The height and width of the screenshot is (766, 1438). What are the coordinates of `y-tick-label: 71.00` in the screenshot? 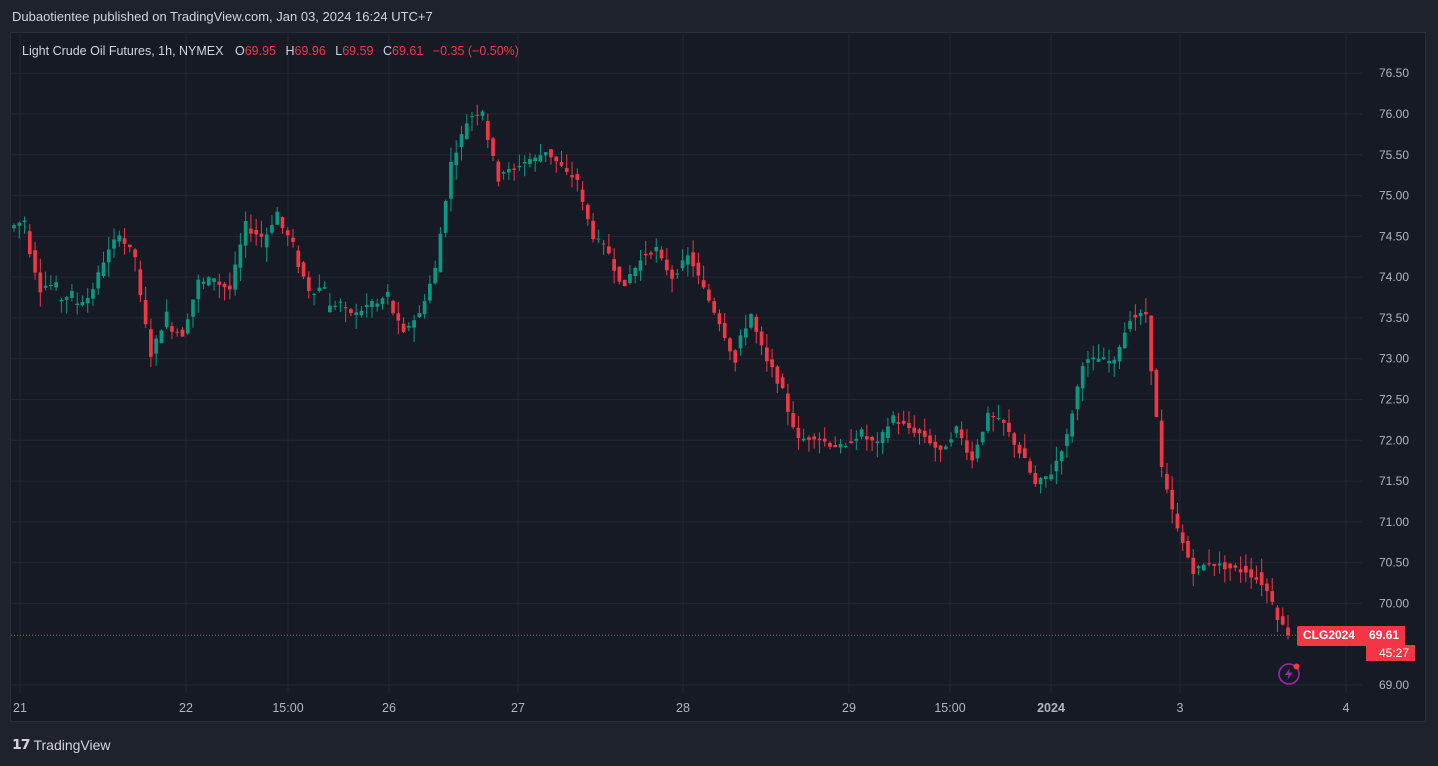 It's located at (1394, 522).